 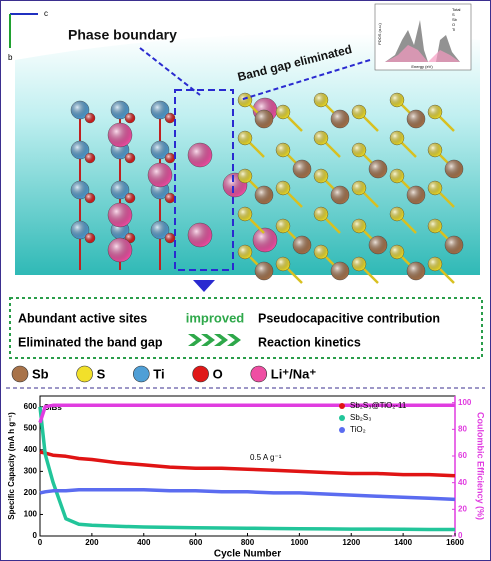 I want to click on y-axis-label: Specific Capacity (mA h g⁻¹), so click(x=11, y=466).